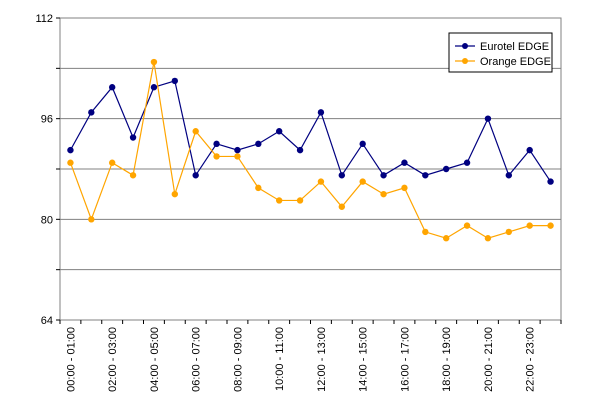  I want to click on x-tick-label: 16:00 - 17:00, so click(405, 359).